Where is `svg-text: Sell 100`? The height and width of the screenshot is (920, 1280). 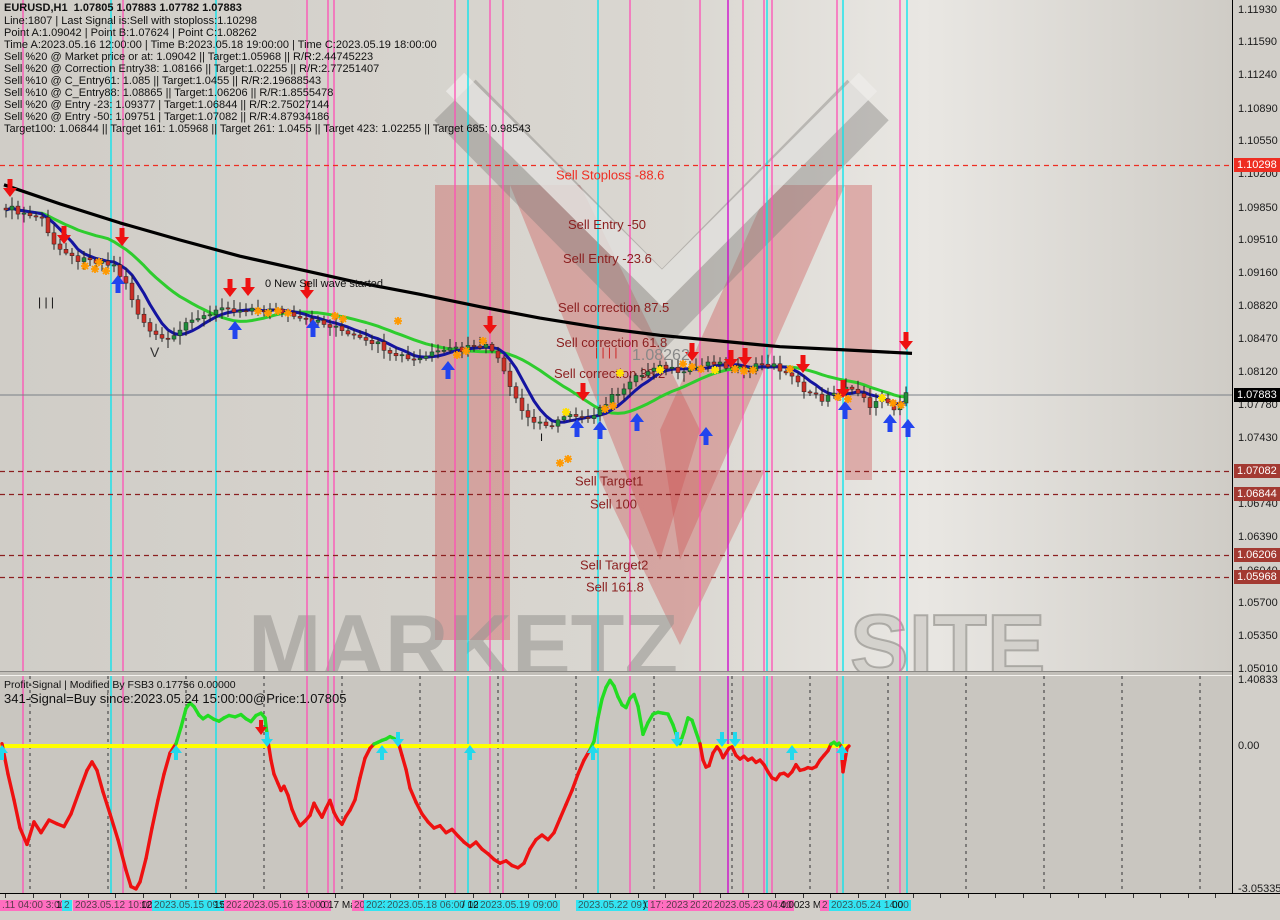
svg-text: Sell 100 is located at coordinates (613, 504).